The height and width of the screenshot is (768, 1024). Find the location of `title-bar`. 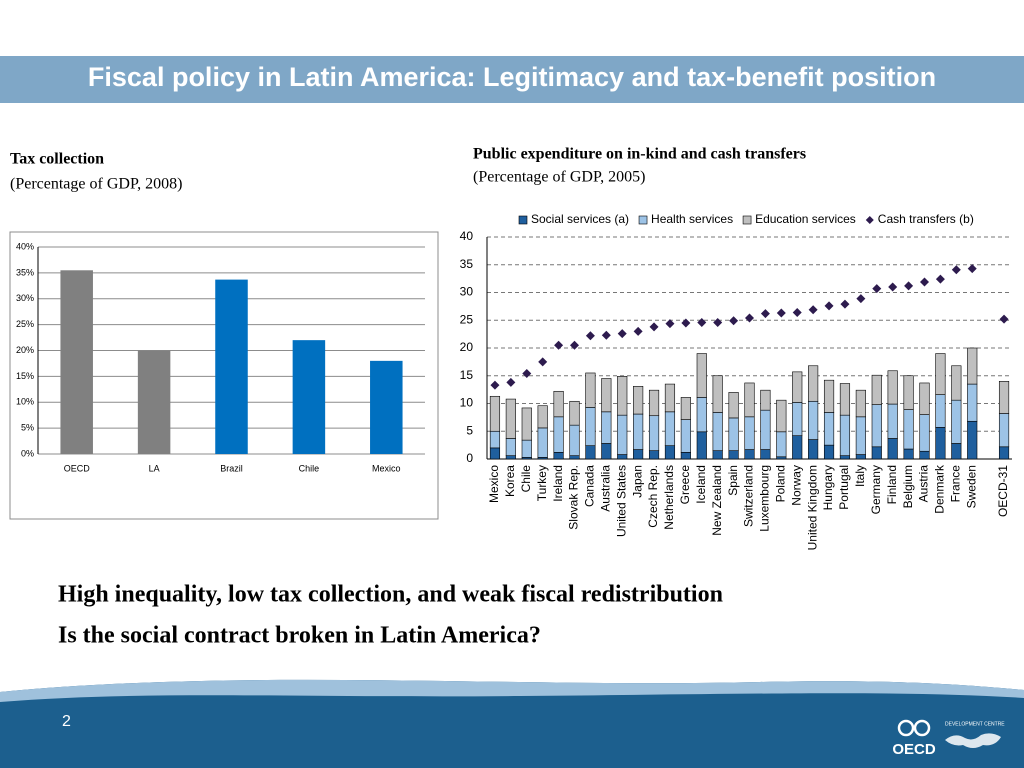

title-bar is located at coordinates (512, 79).